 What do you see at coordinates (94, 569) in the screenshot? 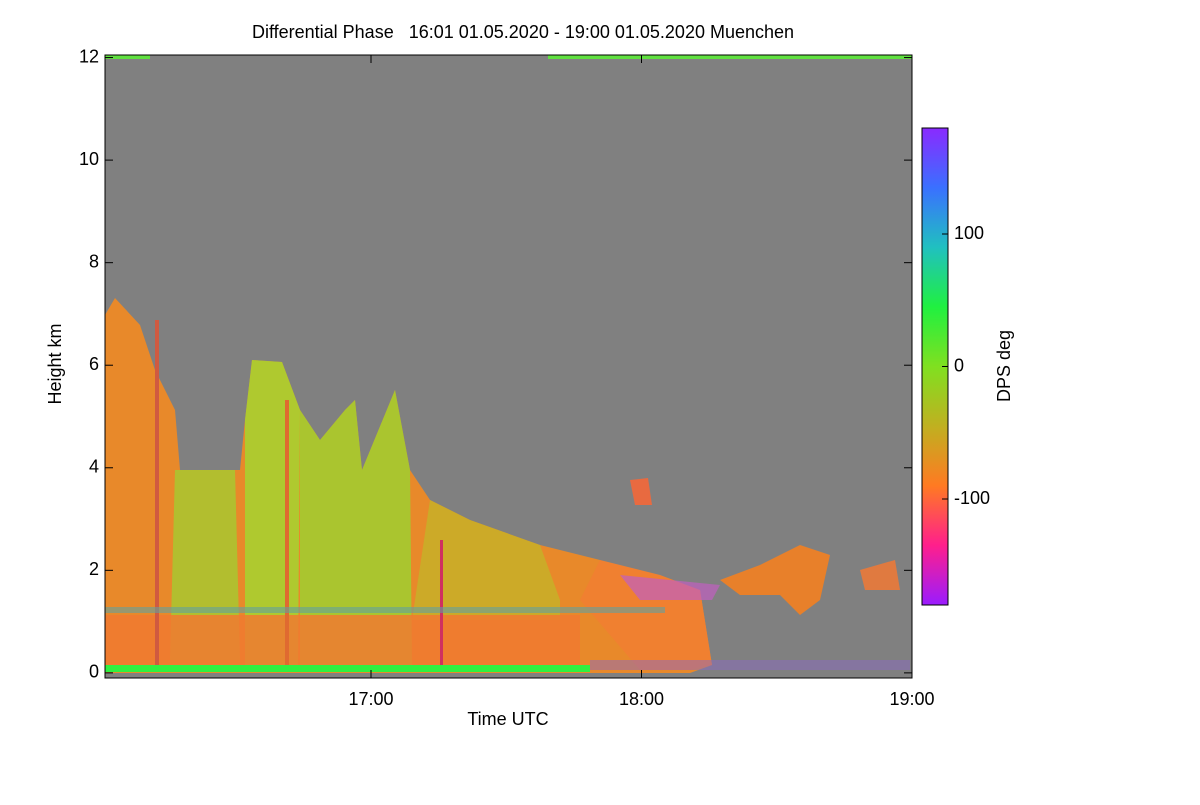
I see `y-tick-label: 2` at bounding box center [94, 569].